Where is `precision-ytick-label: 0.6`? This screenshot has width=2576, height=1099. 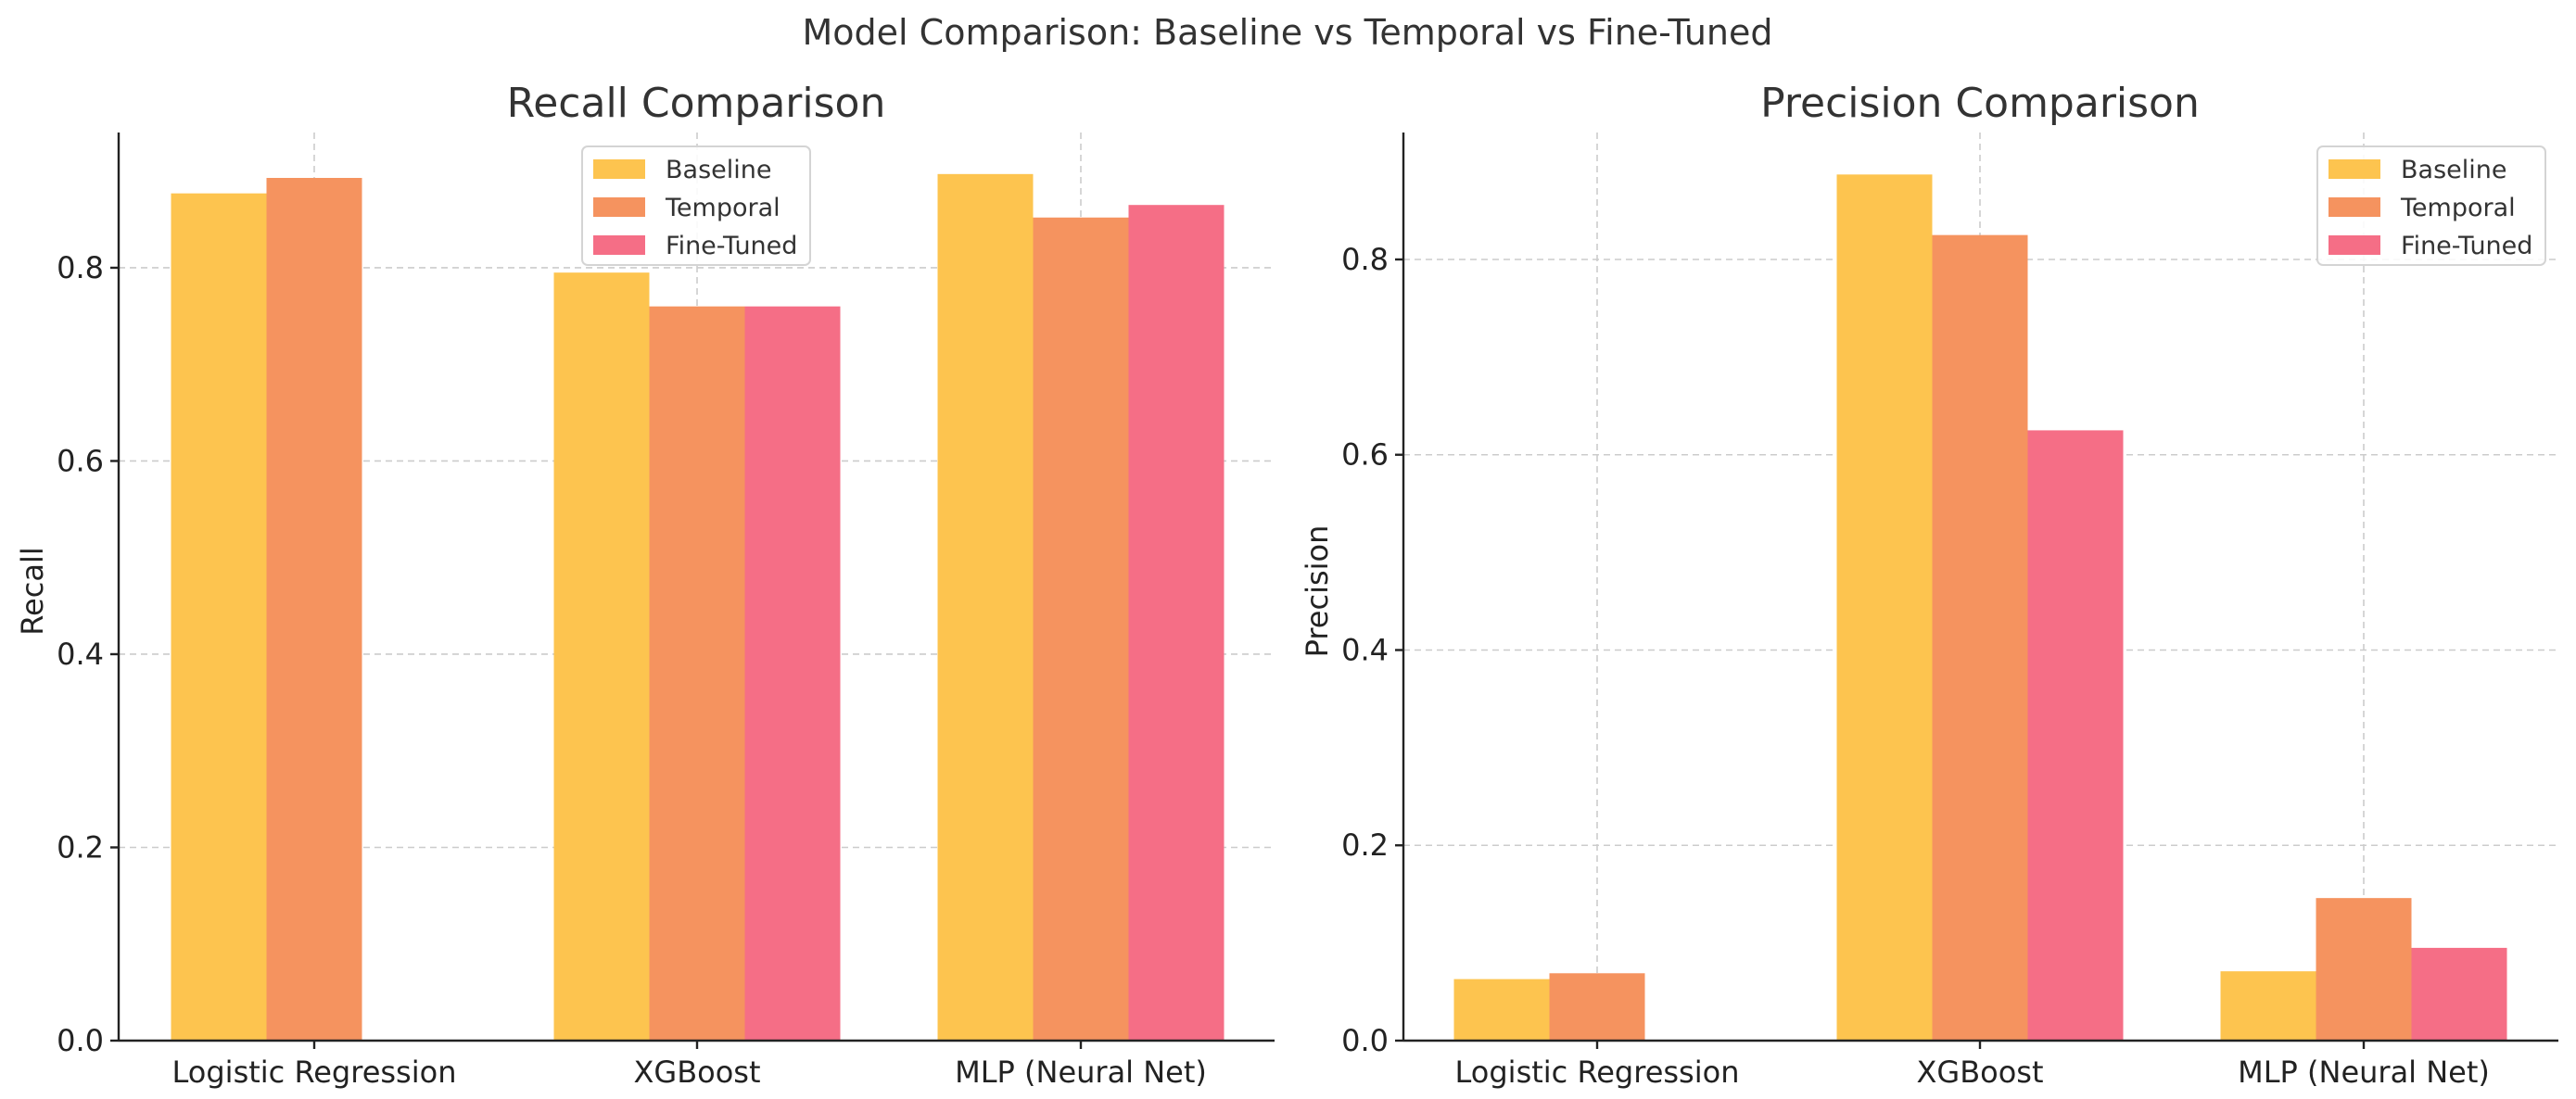
precision-ytick-label: 0.6 is located at coordinates (1365, 455).